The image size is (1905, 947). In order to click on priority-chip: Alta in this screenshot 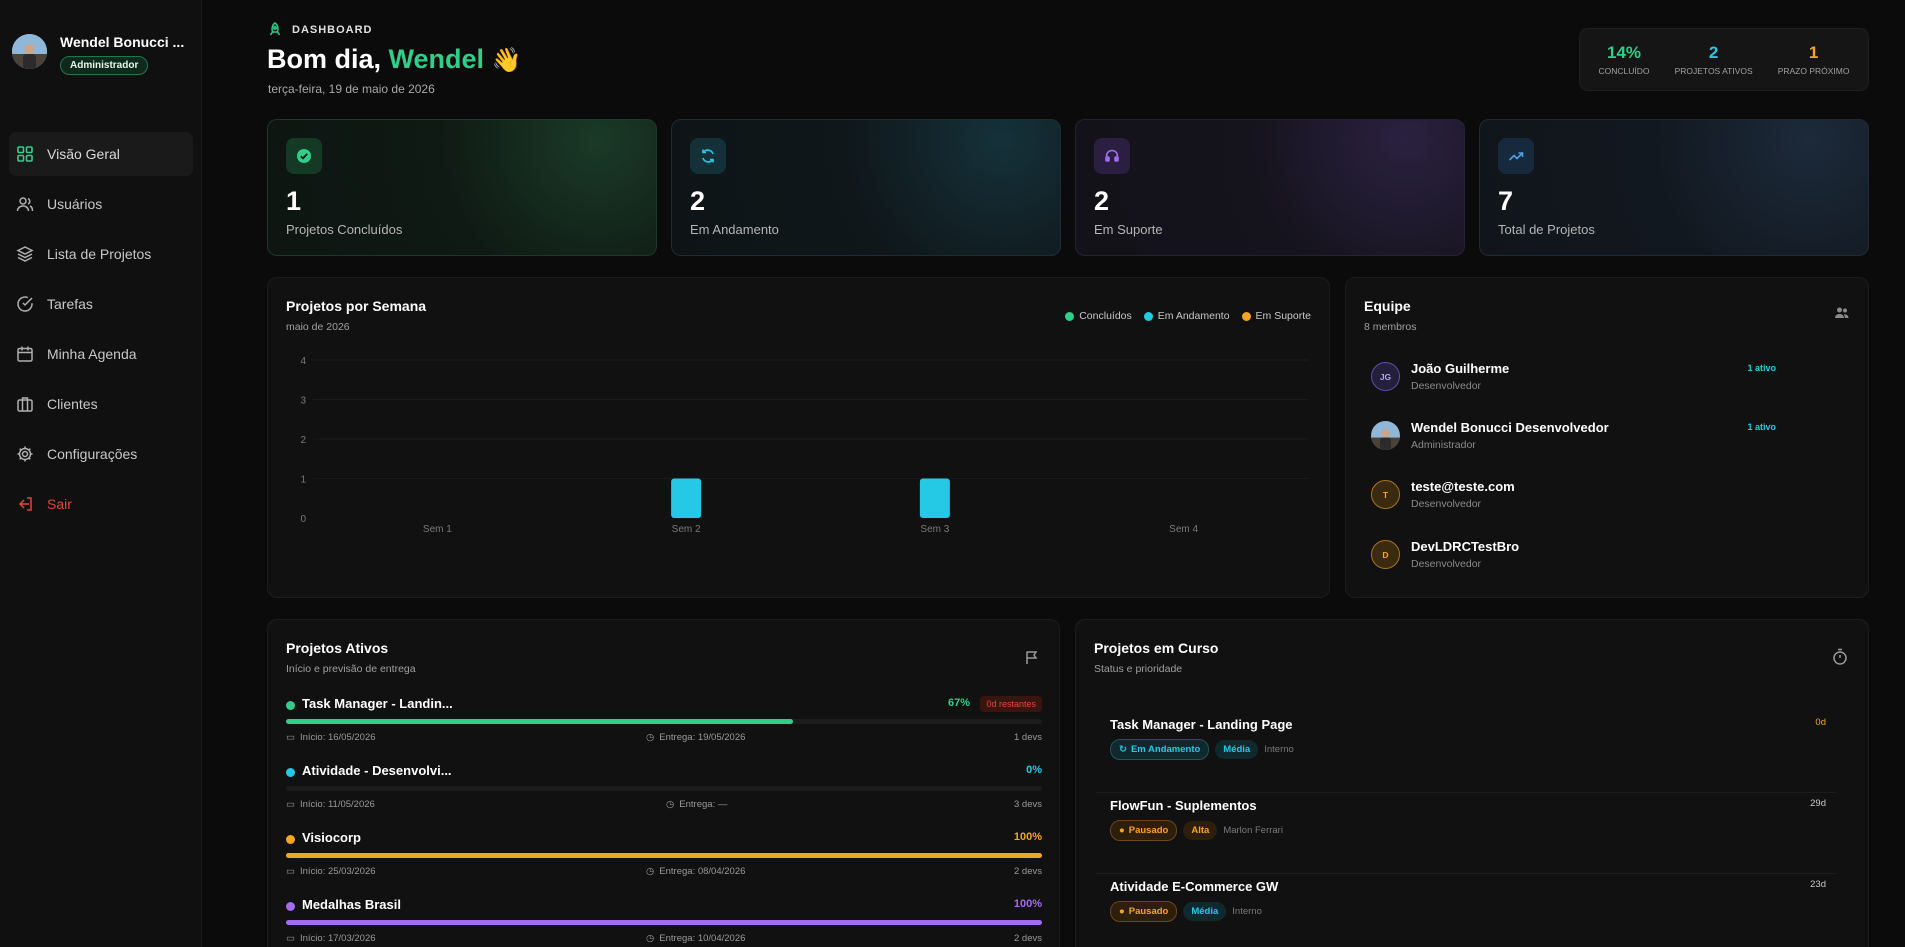, I will do `click(1200, 830)`.